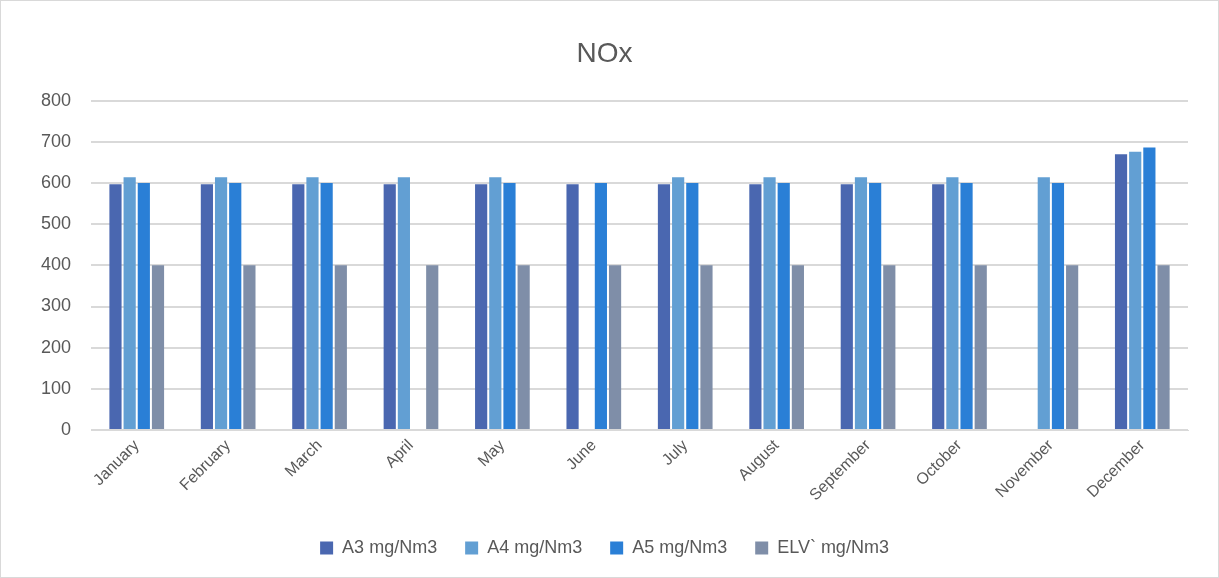 The height and width of the screenshot is (578, 1219). Describe the element at coordinates (56, 305) in the screenshot. I see `y-tick-label: 300` at that location.